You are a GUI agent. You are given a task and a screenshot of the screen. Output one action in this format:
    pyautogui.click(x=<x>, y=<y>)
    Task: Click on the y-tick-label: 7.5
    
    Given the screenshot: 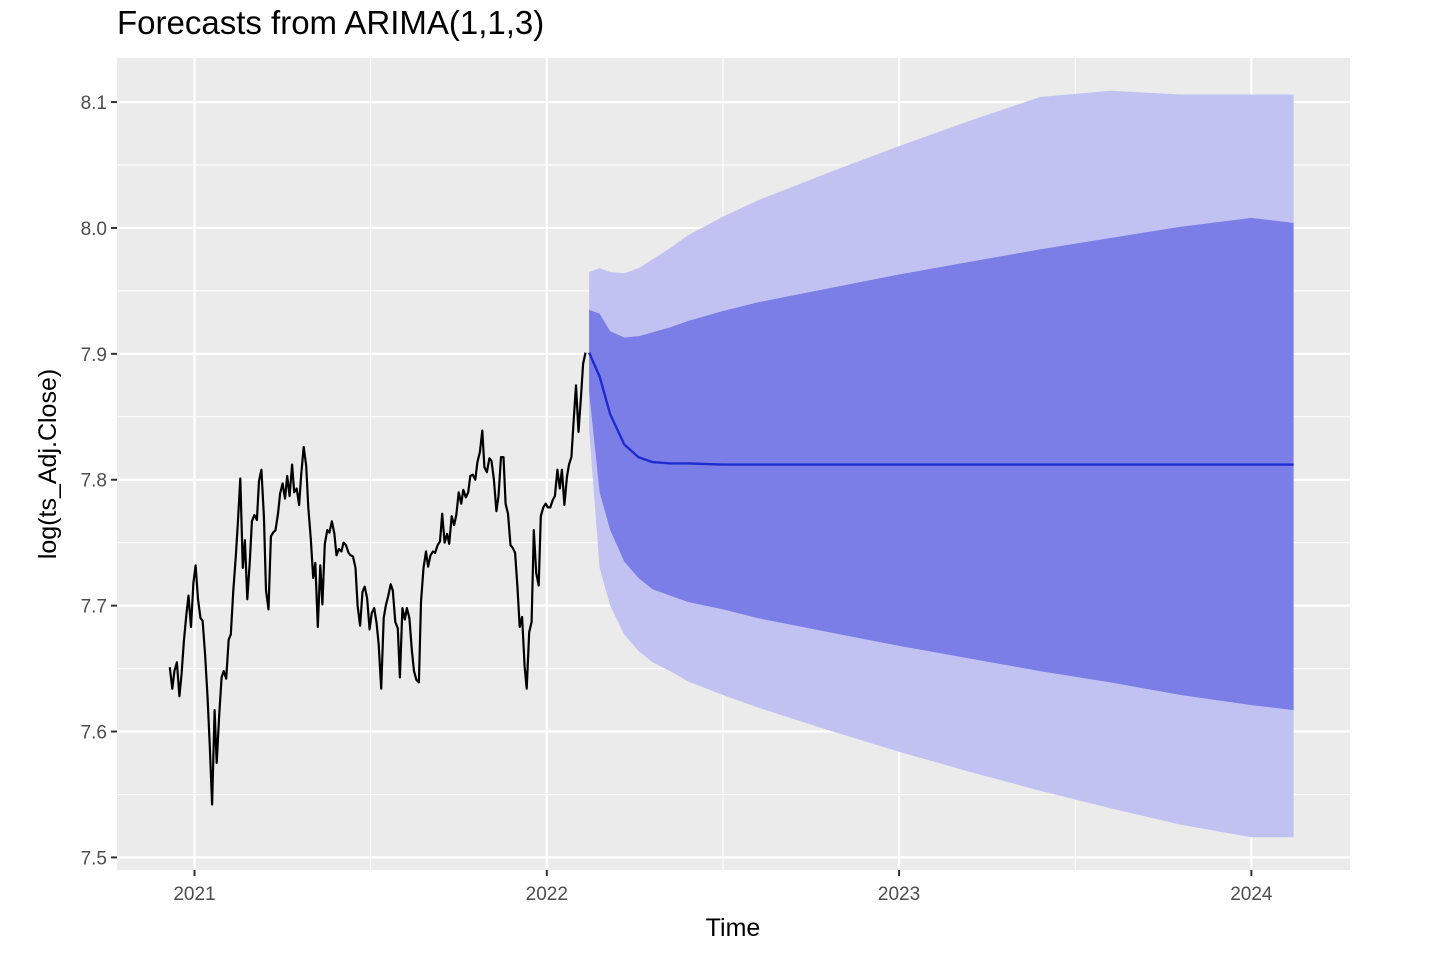 What is the action you would take?
    pyautogui.click(x=94, y=858)
    